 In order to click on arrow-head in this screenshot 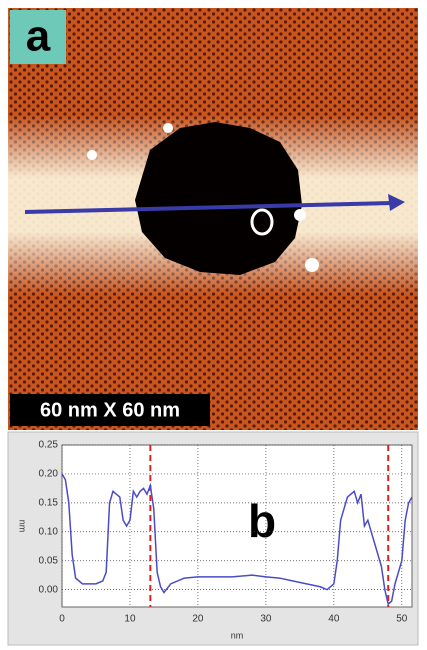, I will do `click(396, 202)`.